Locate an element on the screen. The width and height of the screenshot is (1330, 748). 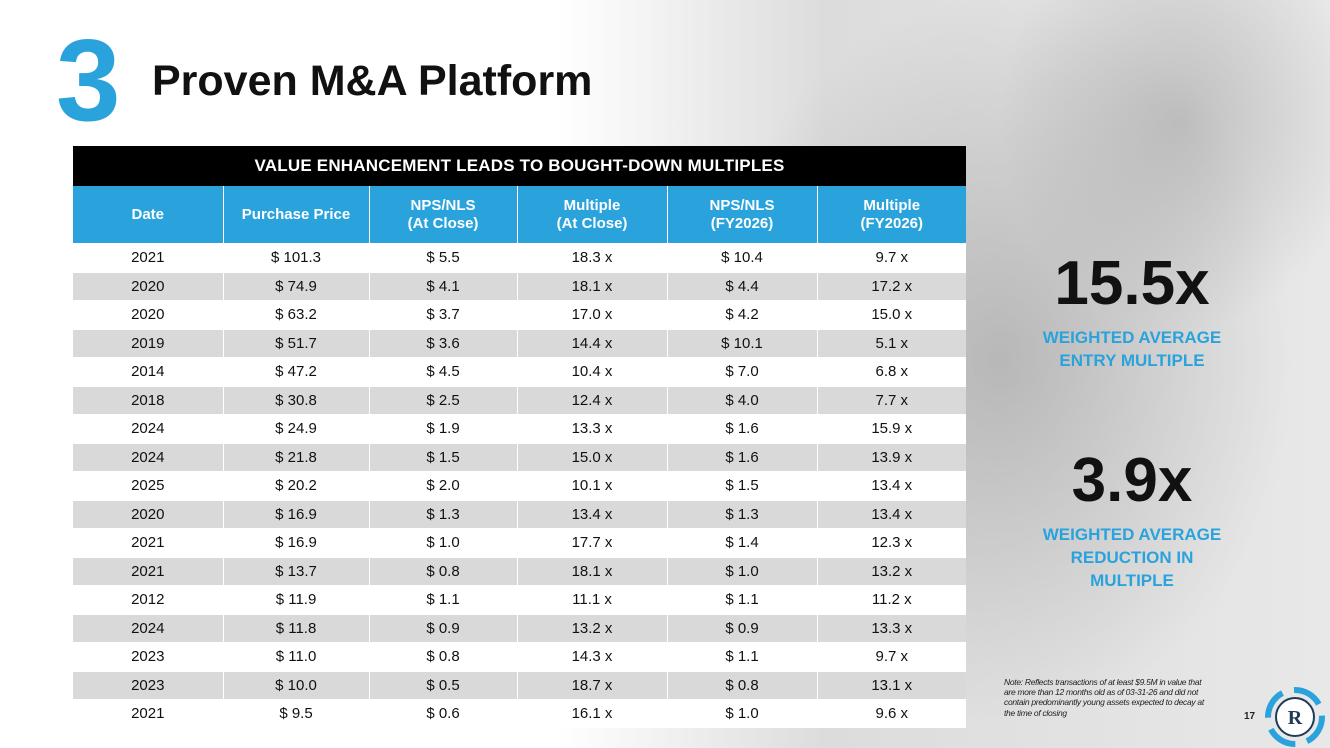
column-header-line: (FY2026) is located at coordinates (892, 223).